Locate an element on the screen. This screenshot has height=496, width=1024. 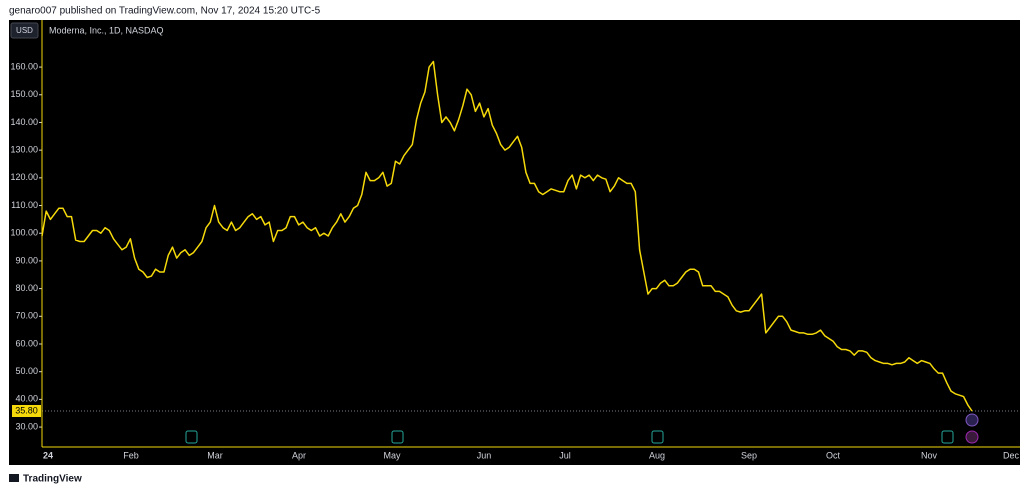
x-tick-label: 24 is located at coordinates (48, 455).